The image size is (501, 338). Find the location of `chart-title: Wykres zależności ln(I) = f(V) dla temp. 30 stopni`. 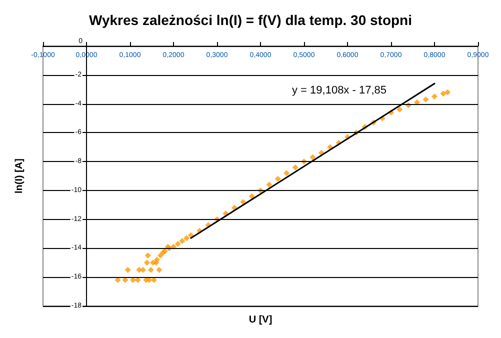

chart-title: Wykres zależności ln(I) = f(V) dla temp. 30 stopni is located at coordinates (250, 20).